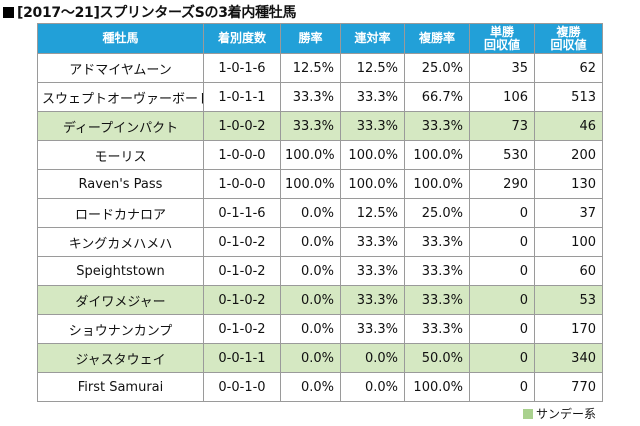 Image resolution: width=640 pixels, height=426 pixels. What do you see at coordinates (528, 414) in the screenshot?
I see `legend-swatch` at bounding box center [528, 414].